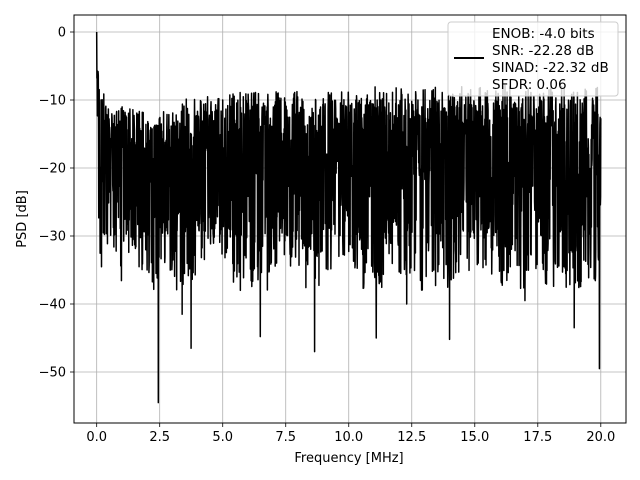 The width and height of the screenshot is (640, 480). What do you see at coordinates (537, 437) in the screenshot?
I see `x-tick-label: 17.5` at bounding box center [537, 437].